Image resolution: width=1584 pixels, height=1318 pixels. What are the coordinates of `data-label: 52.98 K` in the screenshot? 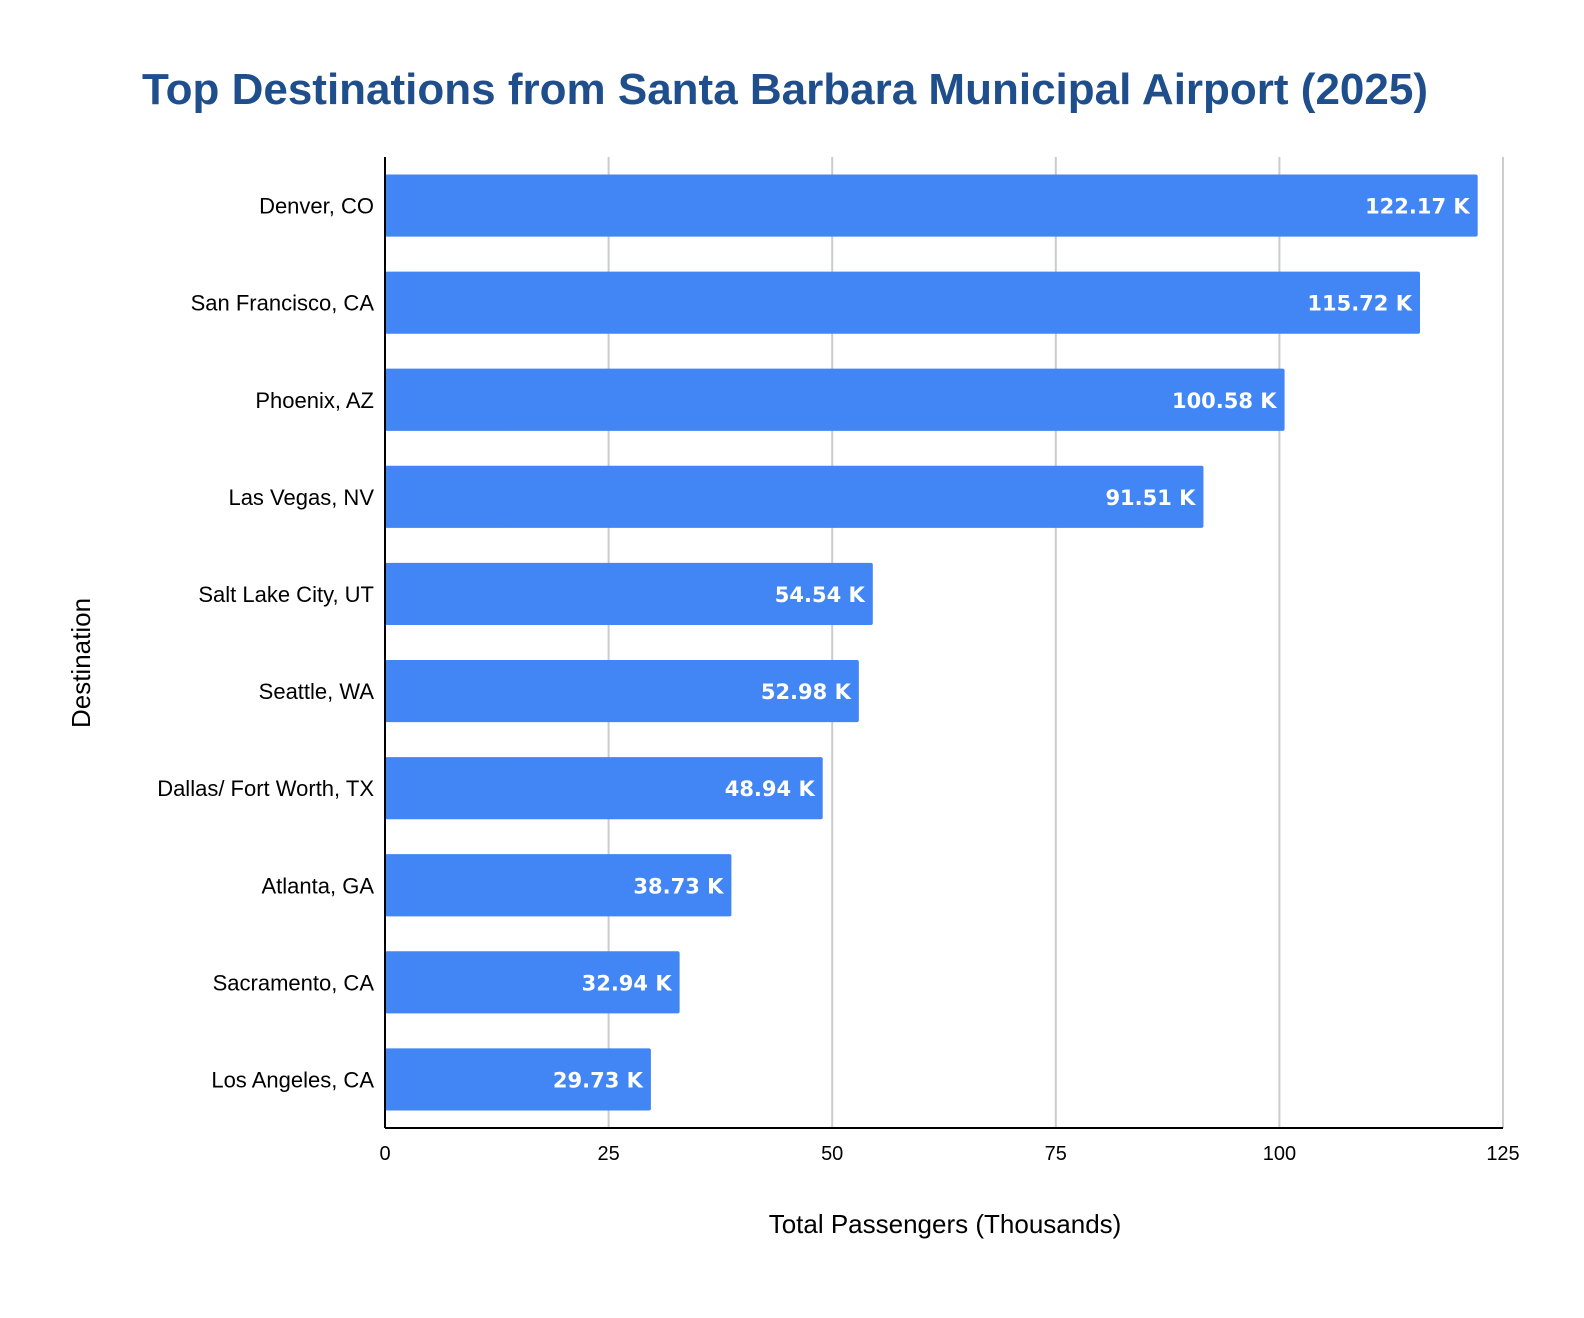 It's located at (806, 692).